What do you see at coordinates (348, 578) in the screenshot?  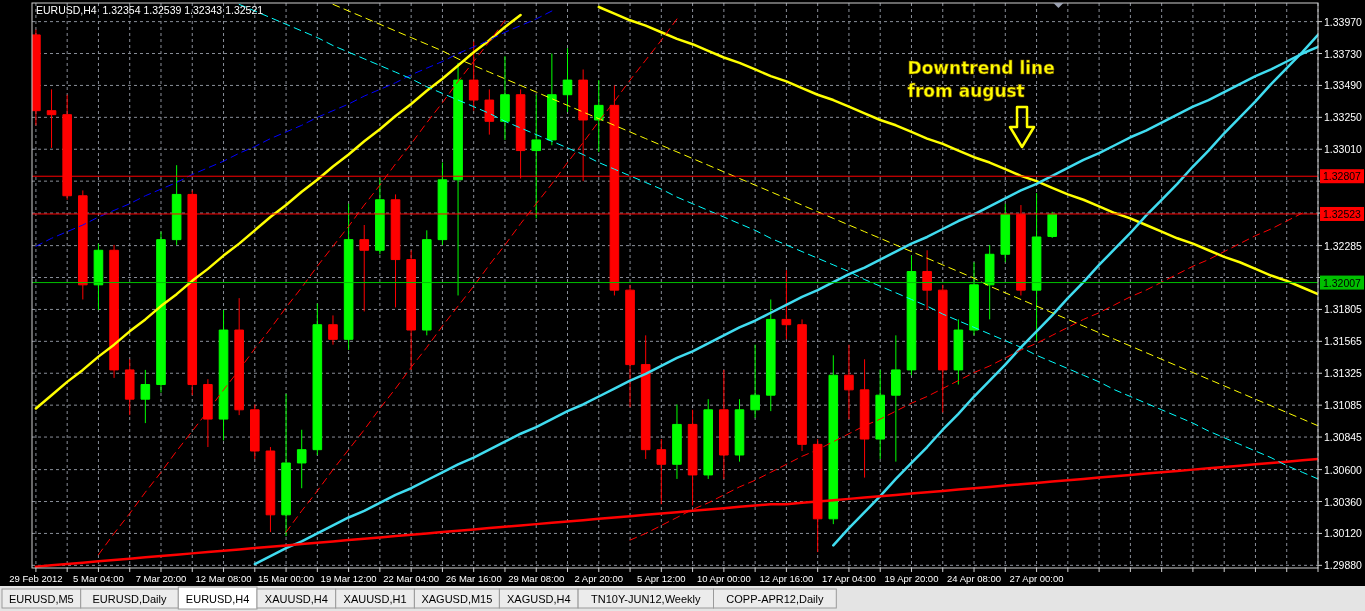 I see `x-tick-label: 19 Mar 12:00` at bounding box center [348, 578].